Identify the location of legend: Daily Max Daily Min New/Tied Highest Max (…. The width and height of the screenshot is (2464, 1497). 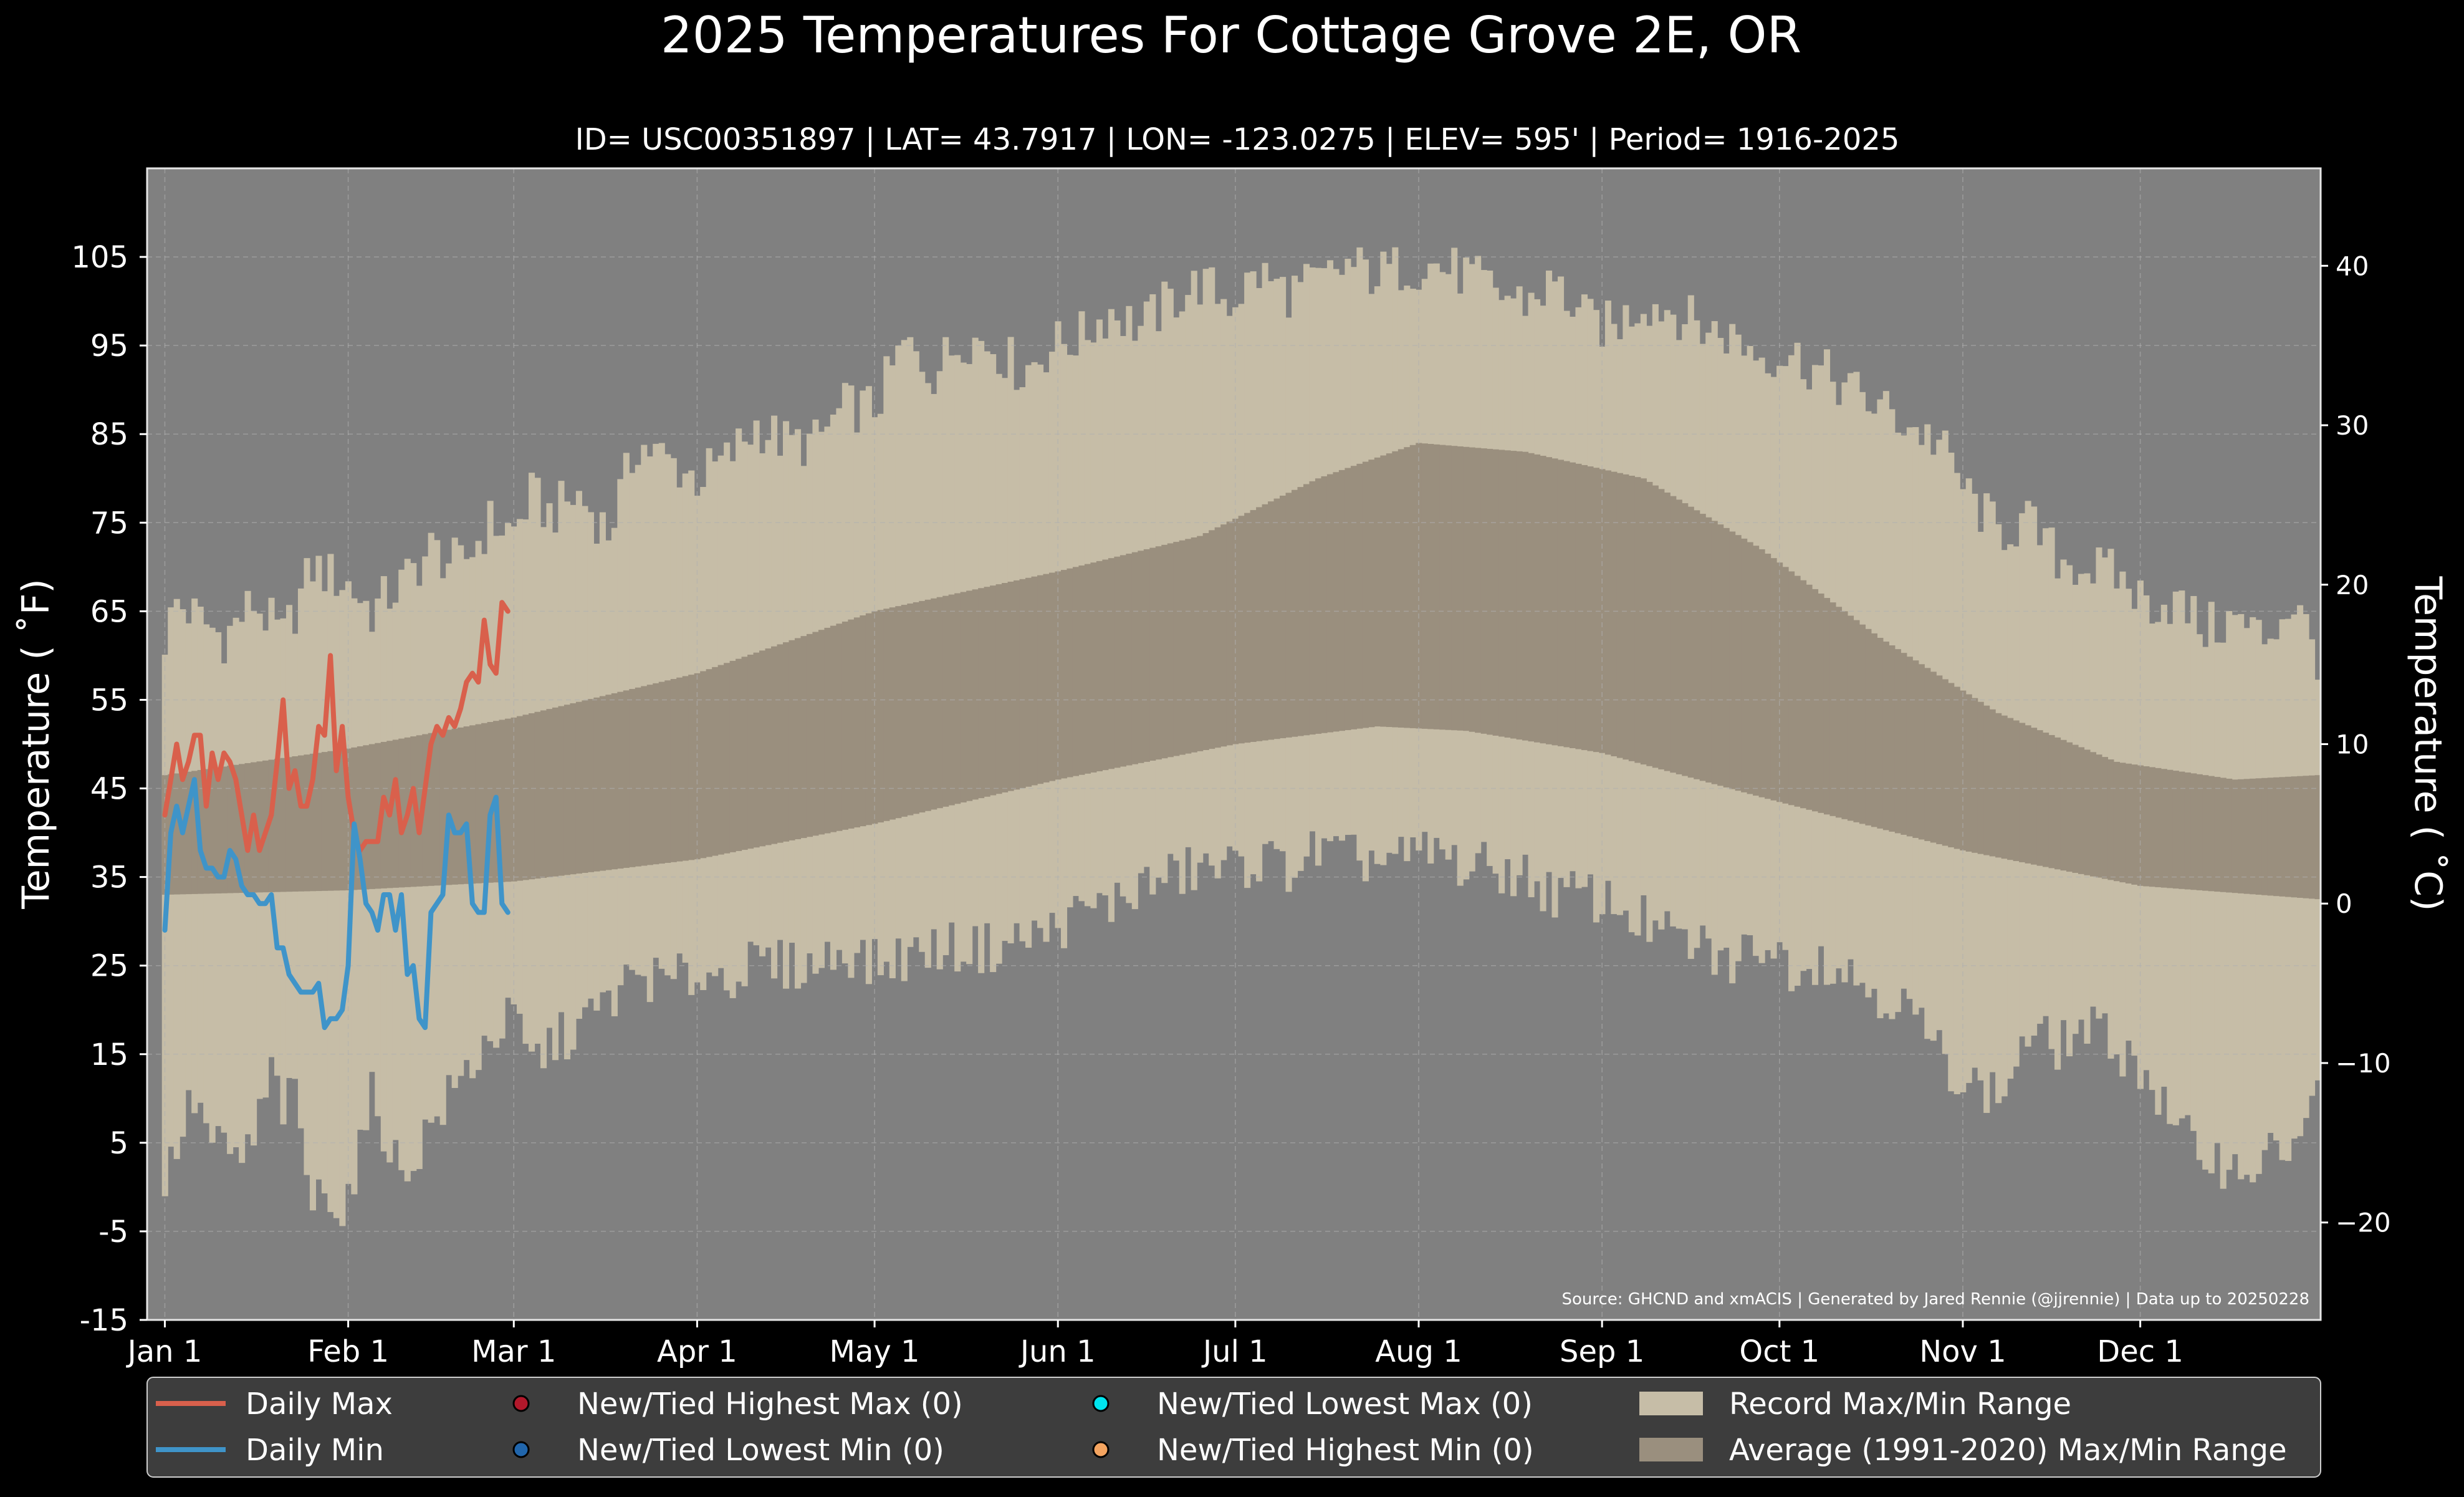
(1233, 1427).